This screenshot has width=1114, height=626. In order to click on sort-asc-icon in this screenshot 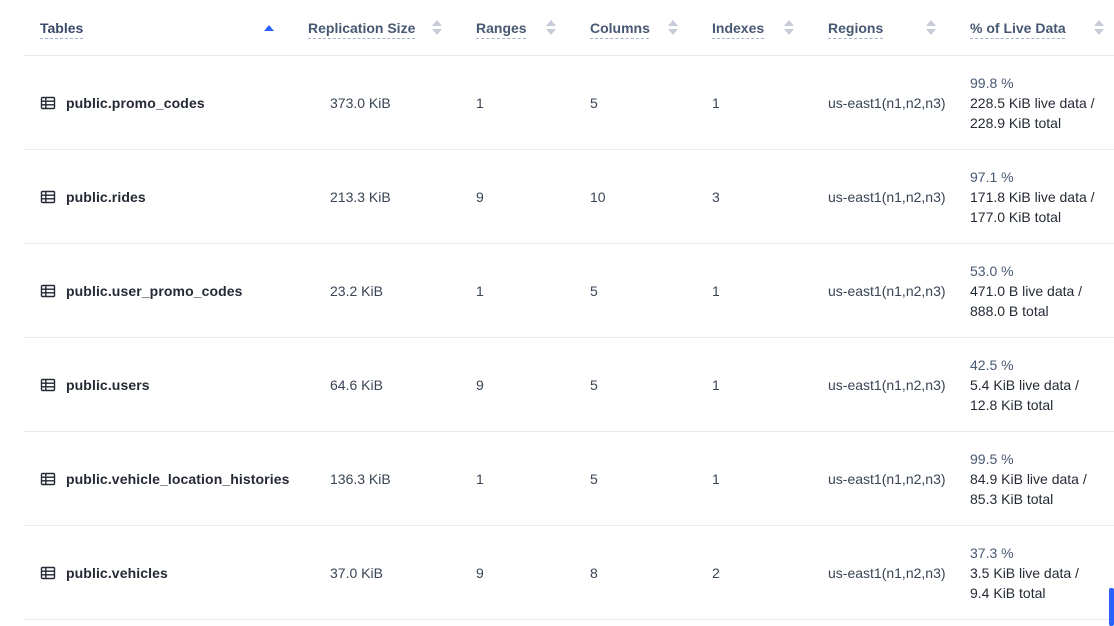, I will do `click(269, 27)`.